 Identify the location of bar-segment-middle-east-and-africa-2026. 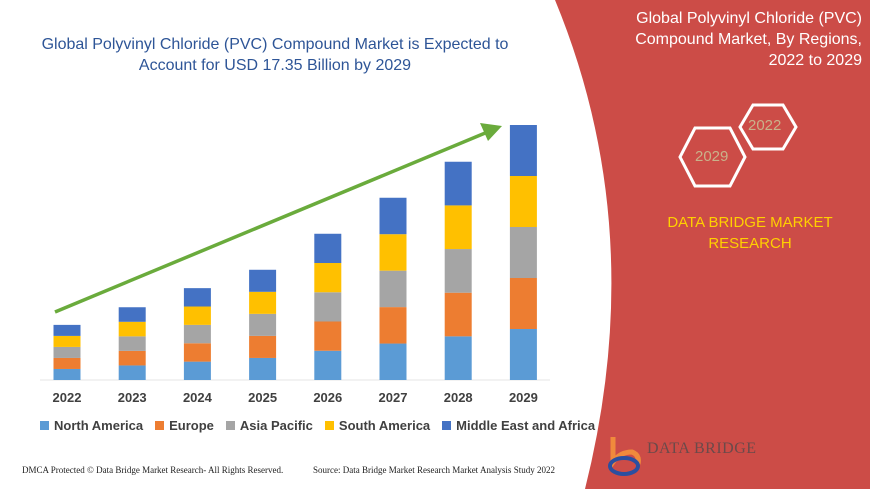
(328, 248).